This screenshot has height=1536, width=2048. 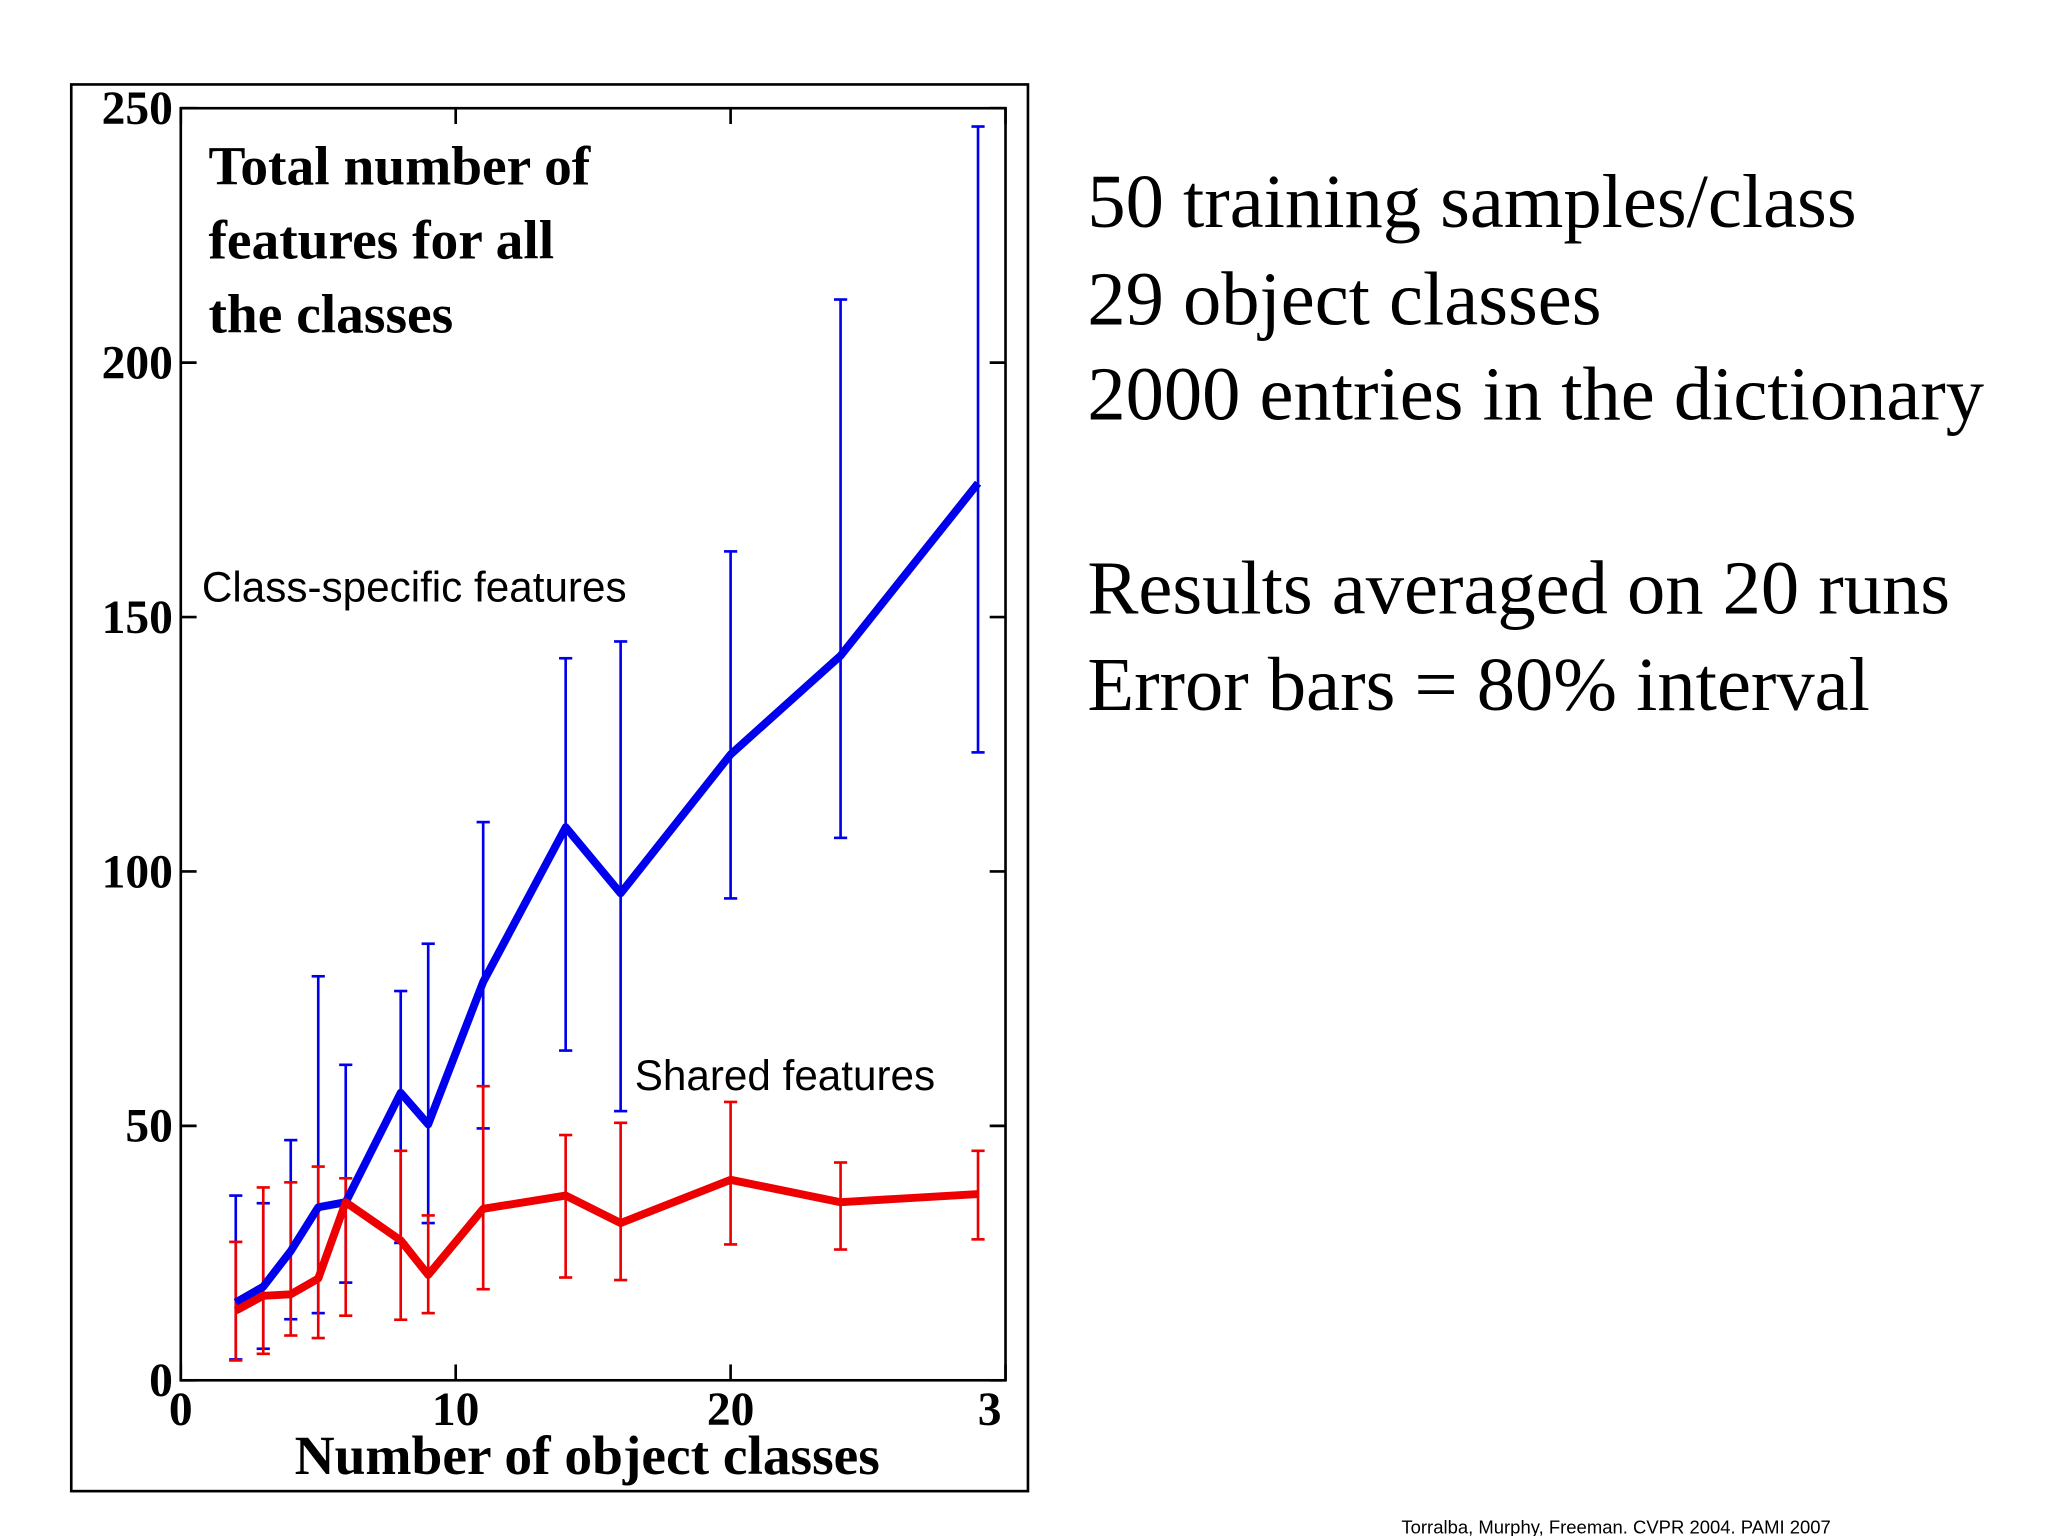 What do you see at coordinates (137, 872) in the screenshot?
I see `y-tick-label: 100` at bounding box center [137, 872].